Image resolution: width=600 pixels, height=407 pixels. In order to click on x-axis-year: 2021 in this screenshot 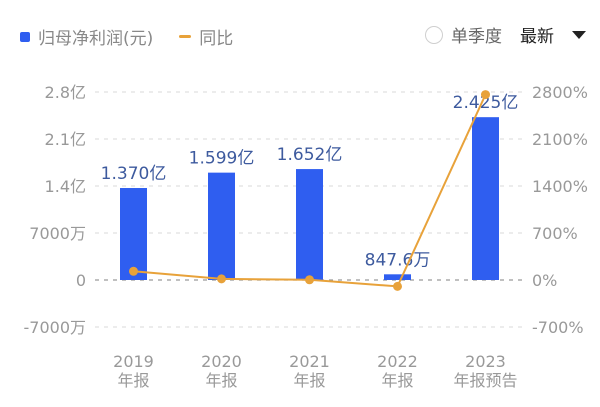, I will do `click(309, 361)`.